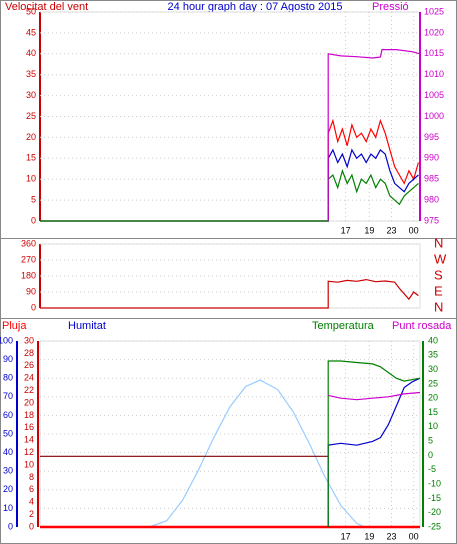  What do you see at coordinates (29, 402) in the screenshot?
I see `y3-tick-label: 20` at bounding box center [29, 402].